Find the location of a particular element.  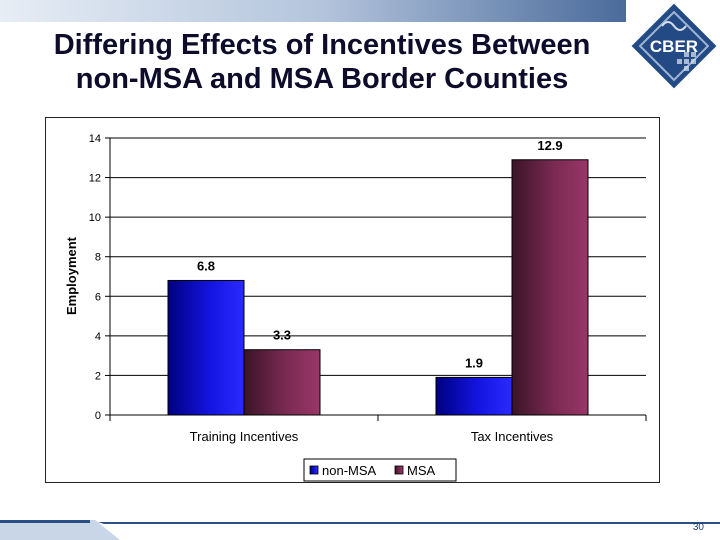

data-label: 1.9 is located at coordinates (474, 362).